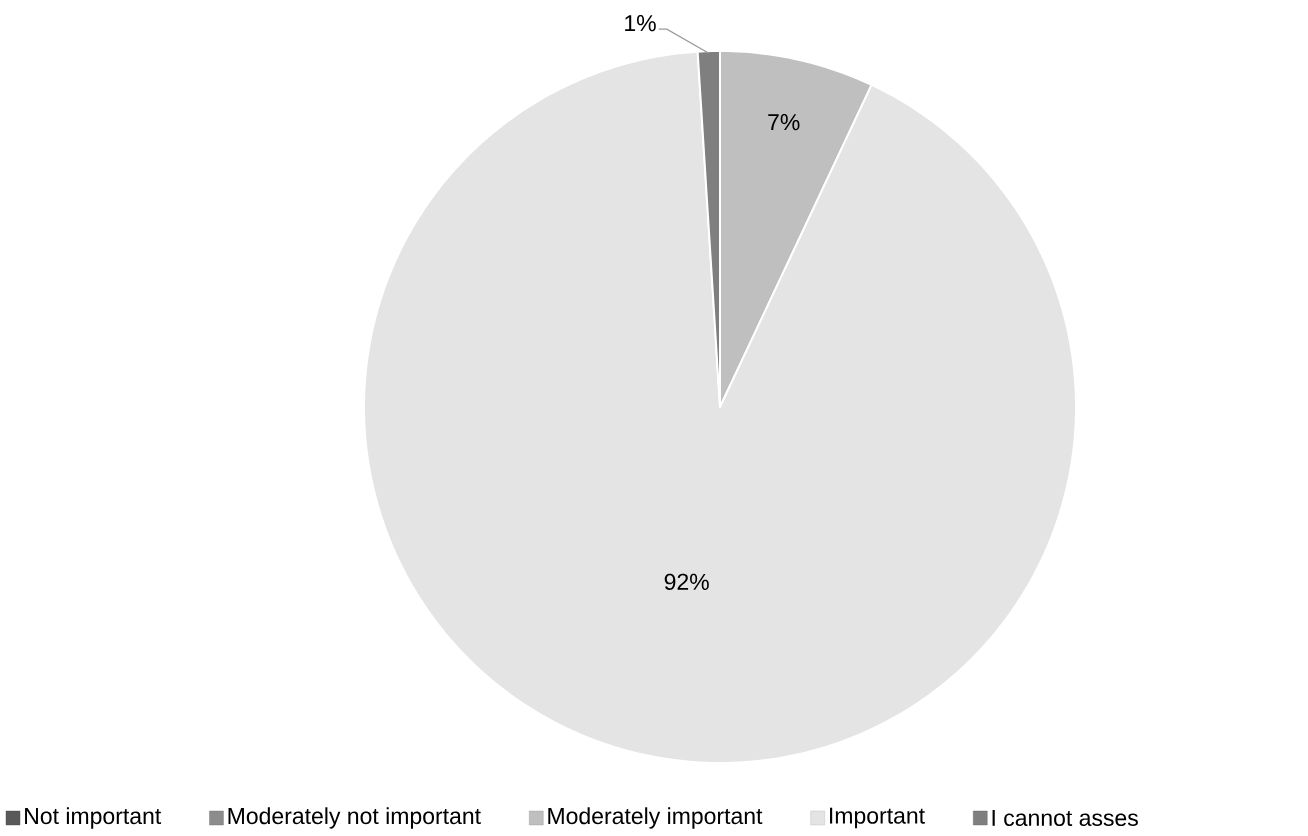 The image size is (1308, 836). What do you see at coordinates (1065, 818) in the screenshot?
I see `legend-label: I cannot asses` at bounding box center [1065, 818].